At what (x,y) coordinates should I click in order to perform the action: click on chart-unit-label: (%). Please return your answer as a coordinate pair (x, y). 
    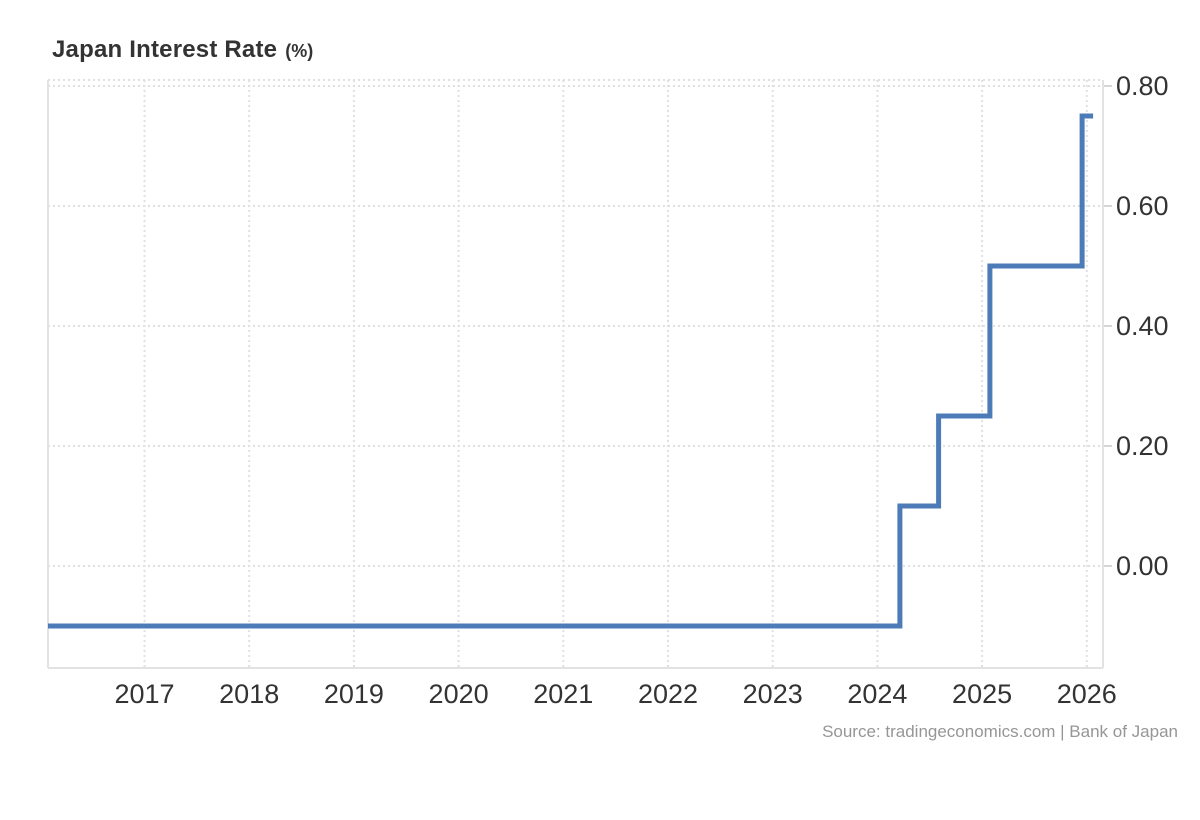
    Looking at the image, I should click on (299, 51).